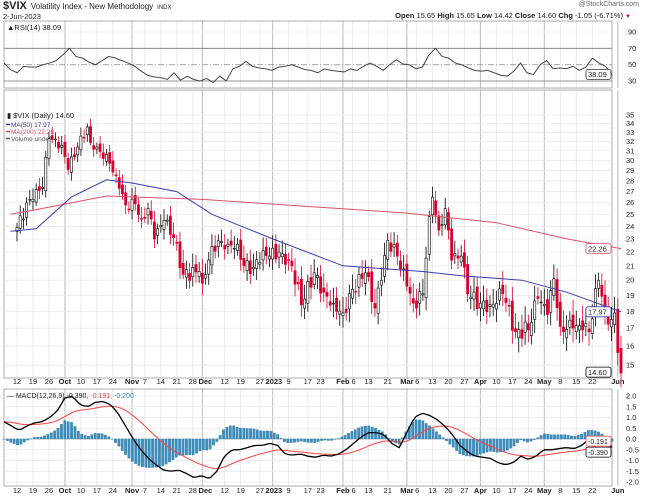 The image size is (651, 498). What do you see at coordinates (205, 490) in the screenshot?
I see `x-tick-label: Dec` at bounding box center [205, 490].